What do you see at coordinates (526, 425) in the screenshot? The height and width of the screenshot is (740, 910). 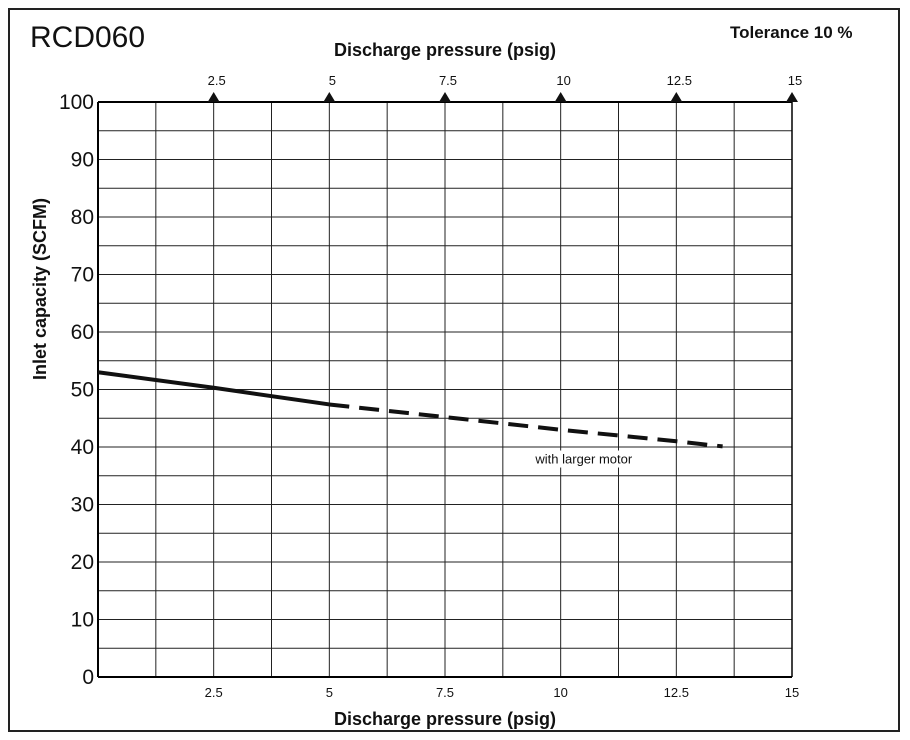 I see `capacity-curve-dashed` at bounding box center [526, 425].